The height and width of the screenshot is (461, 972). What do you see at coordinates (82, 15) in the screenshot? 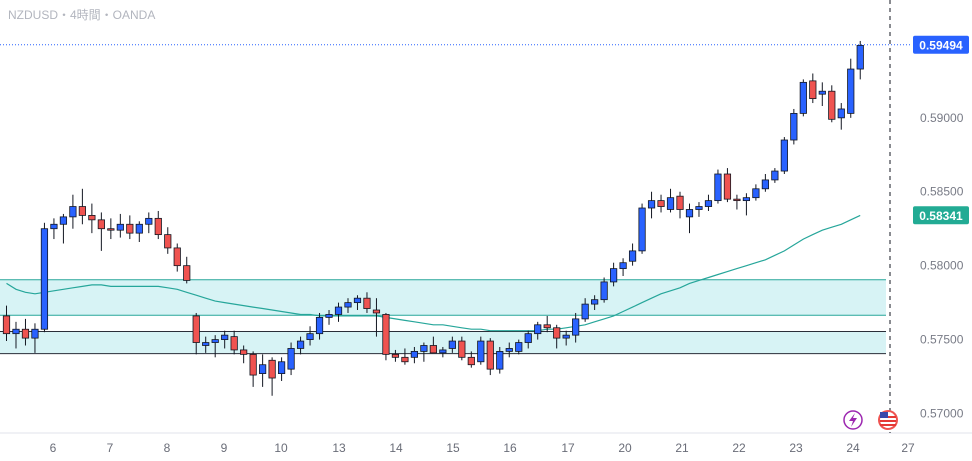
I see `symbol-title: NZDUSD・4時間・OANDA` at bounding box center [82, 15].